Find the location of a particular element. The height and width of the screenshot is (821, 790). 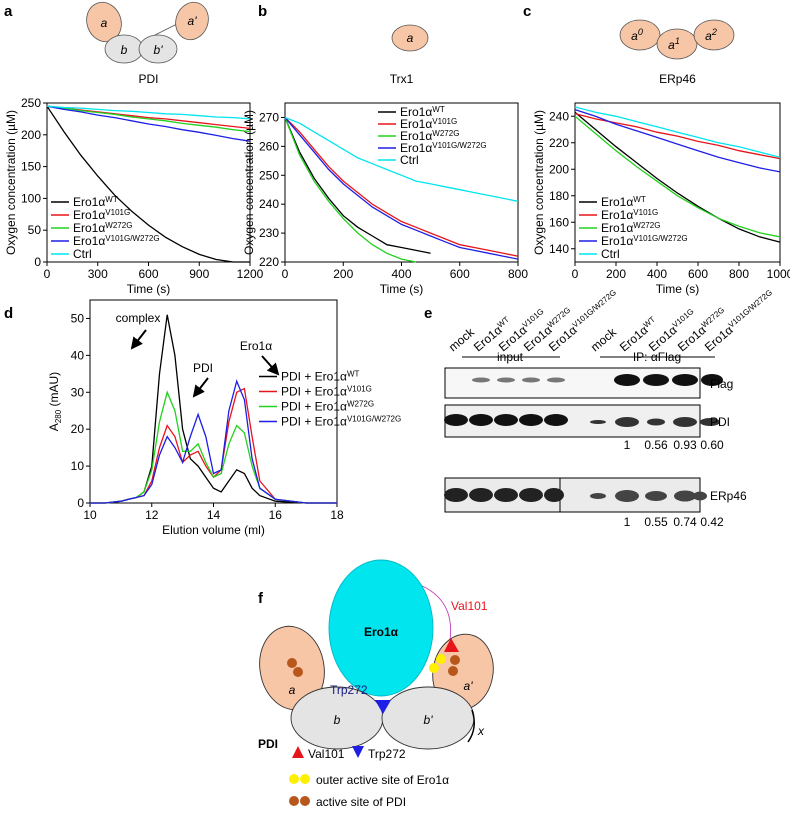

y-tick-label: 150 is located at coordinates (31, 167).